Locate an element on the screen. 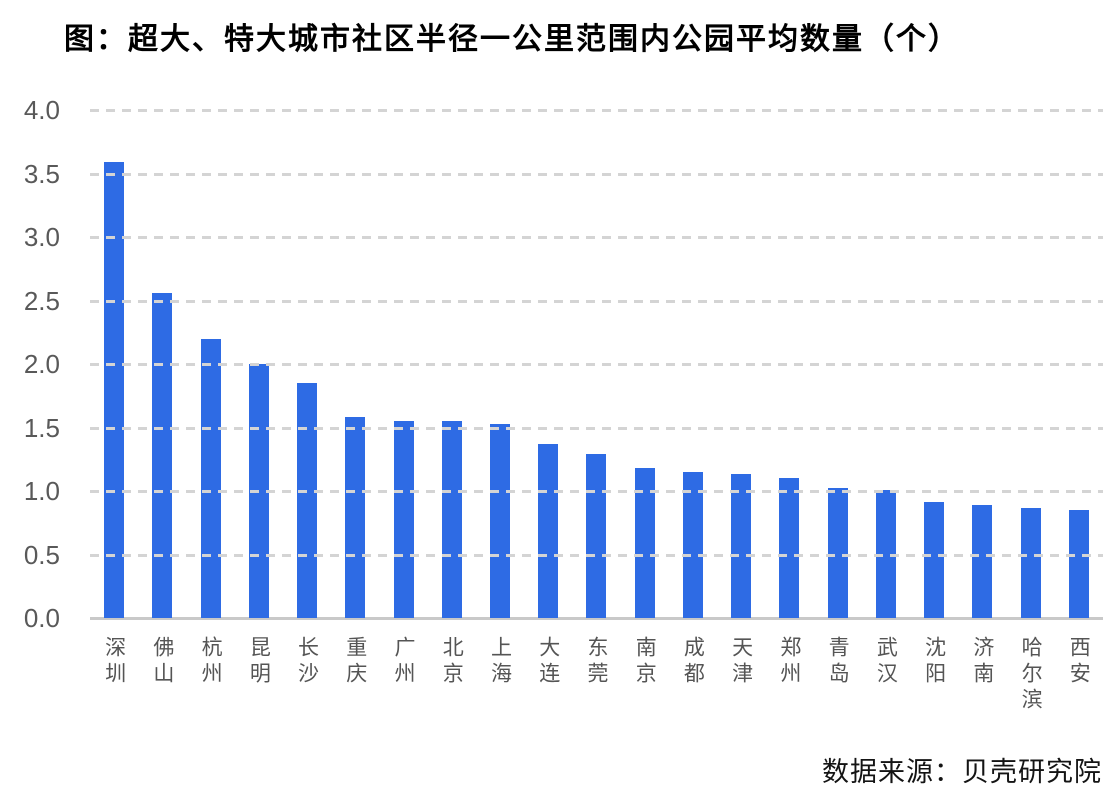 Image resolution: width=1116 pixels, height=798 pixels. gridline-3.0 is located at coordinates (596, 237).